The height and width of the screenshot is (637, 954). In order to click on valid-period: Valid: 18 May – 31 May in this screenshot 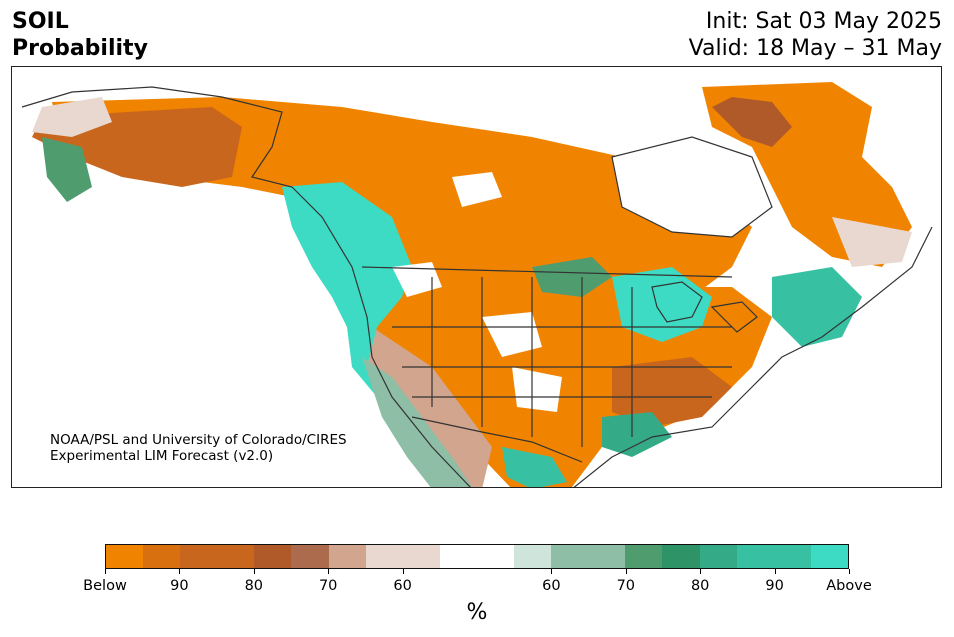, I will do `click(815, 48)`.